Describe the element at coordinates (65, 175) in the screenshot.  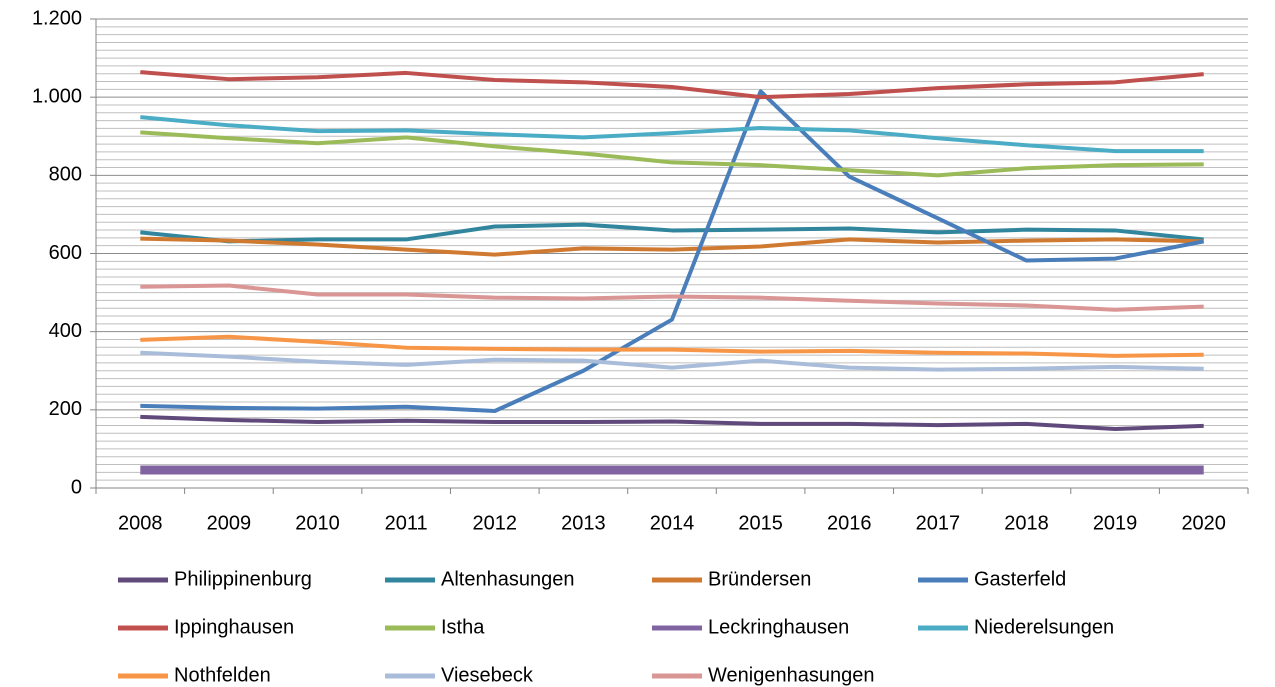
I see `y-tick-label: 800` at that location.